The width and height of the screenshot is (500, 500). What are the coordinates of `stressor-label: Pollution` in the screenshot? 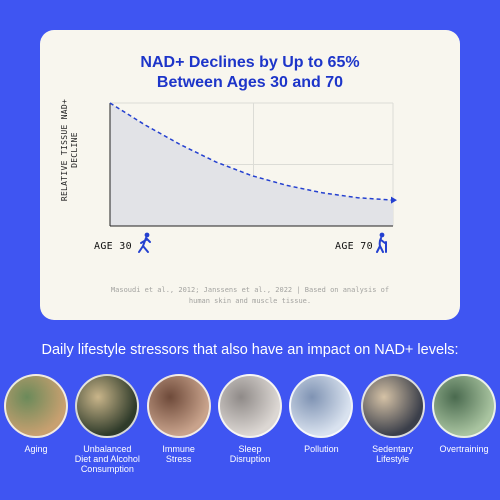 It's located at (321, 449).